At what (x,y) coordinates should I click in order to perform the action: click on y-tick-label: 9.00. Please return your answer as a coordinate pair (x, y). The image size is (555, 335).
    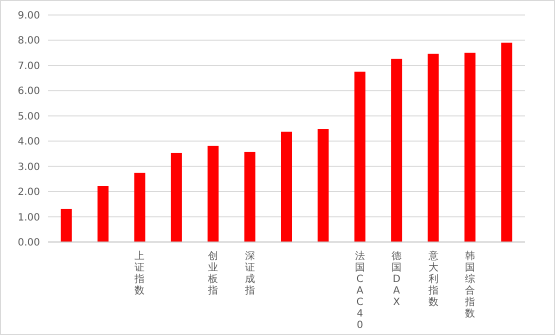
    Looking at the image, I should click on (29, 16).